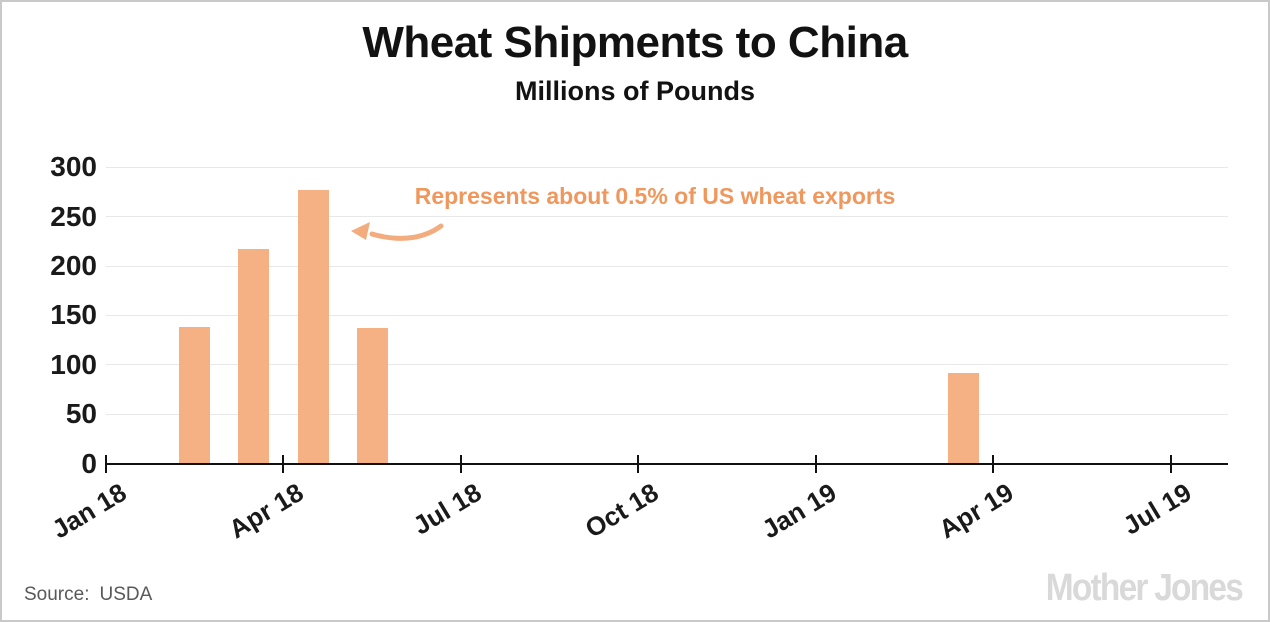  What do you see at coordinates (622, 510) in the screenshot?
I see `x-axis-label-oct-18: Oct 18` at bounding box center [622, 510].